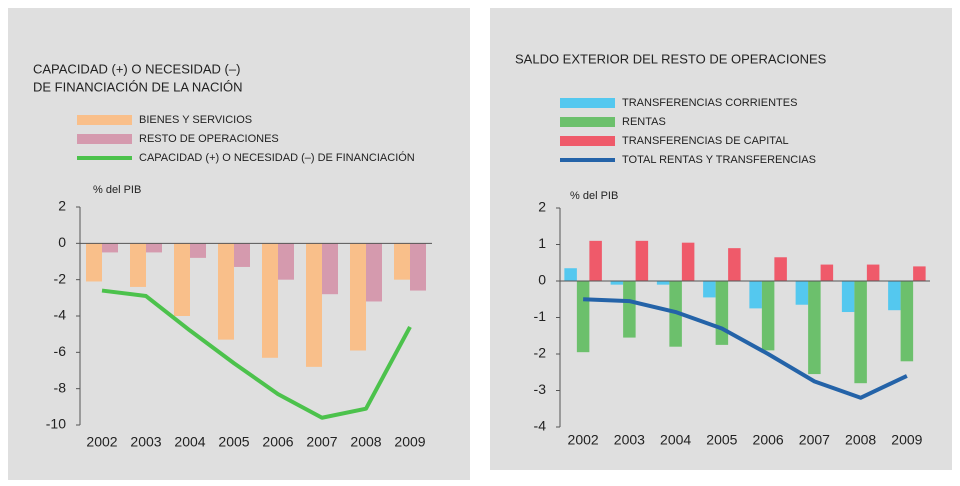  Describe the element at coordinates (719, 160) in the screenshot. I see `legend-label: TOTAL RENTAS Y TRANSFERENCIAS` at that location.